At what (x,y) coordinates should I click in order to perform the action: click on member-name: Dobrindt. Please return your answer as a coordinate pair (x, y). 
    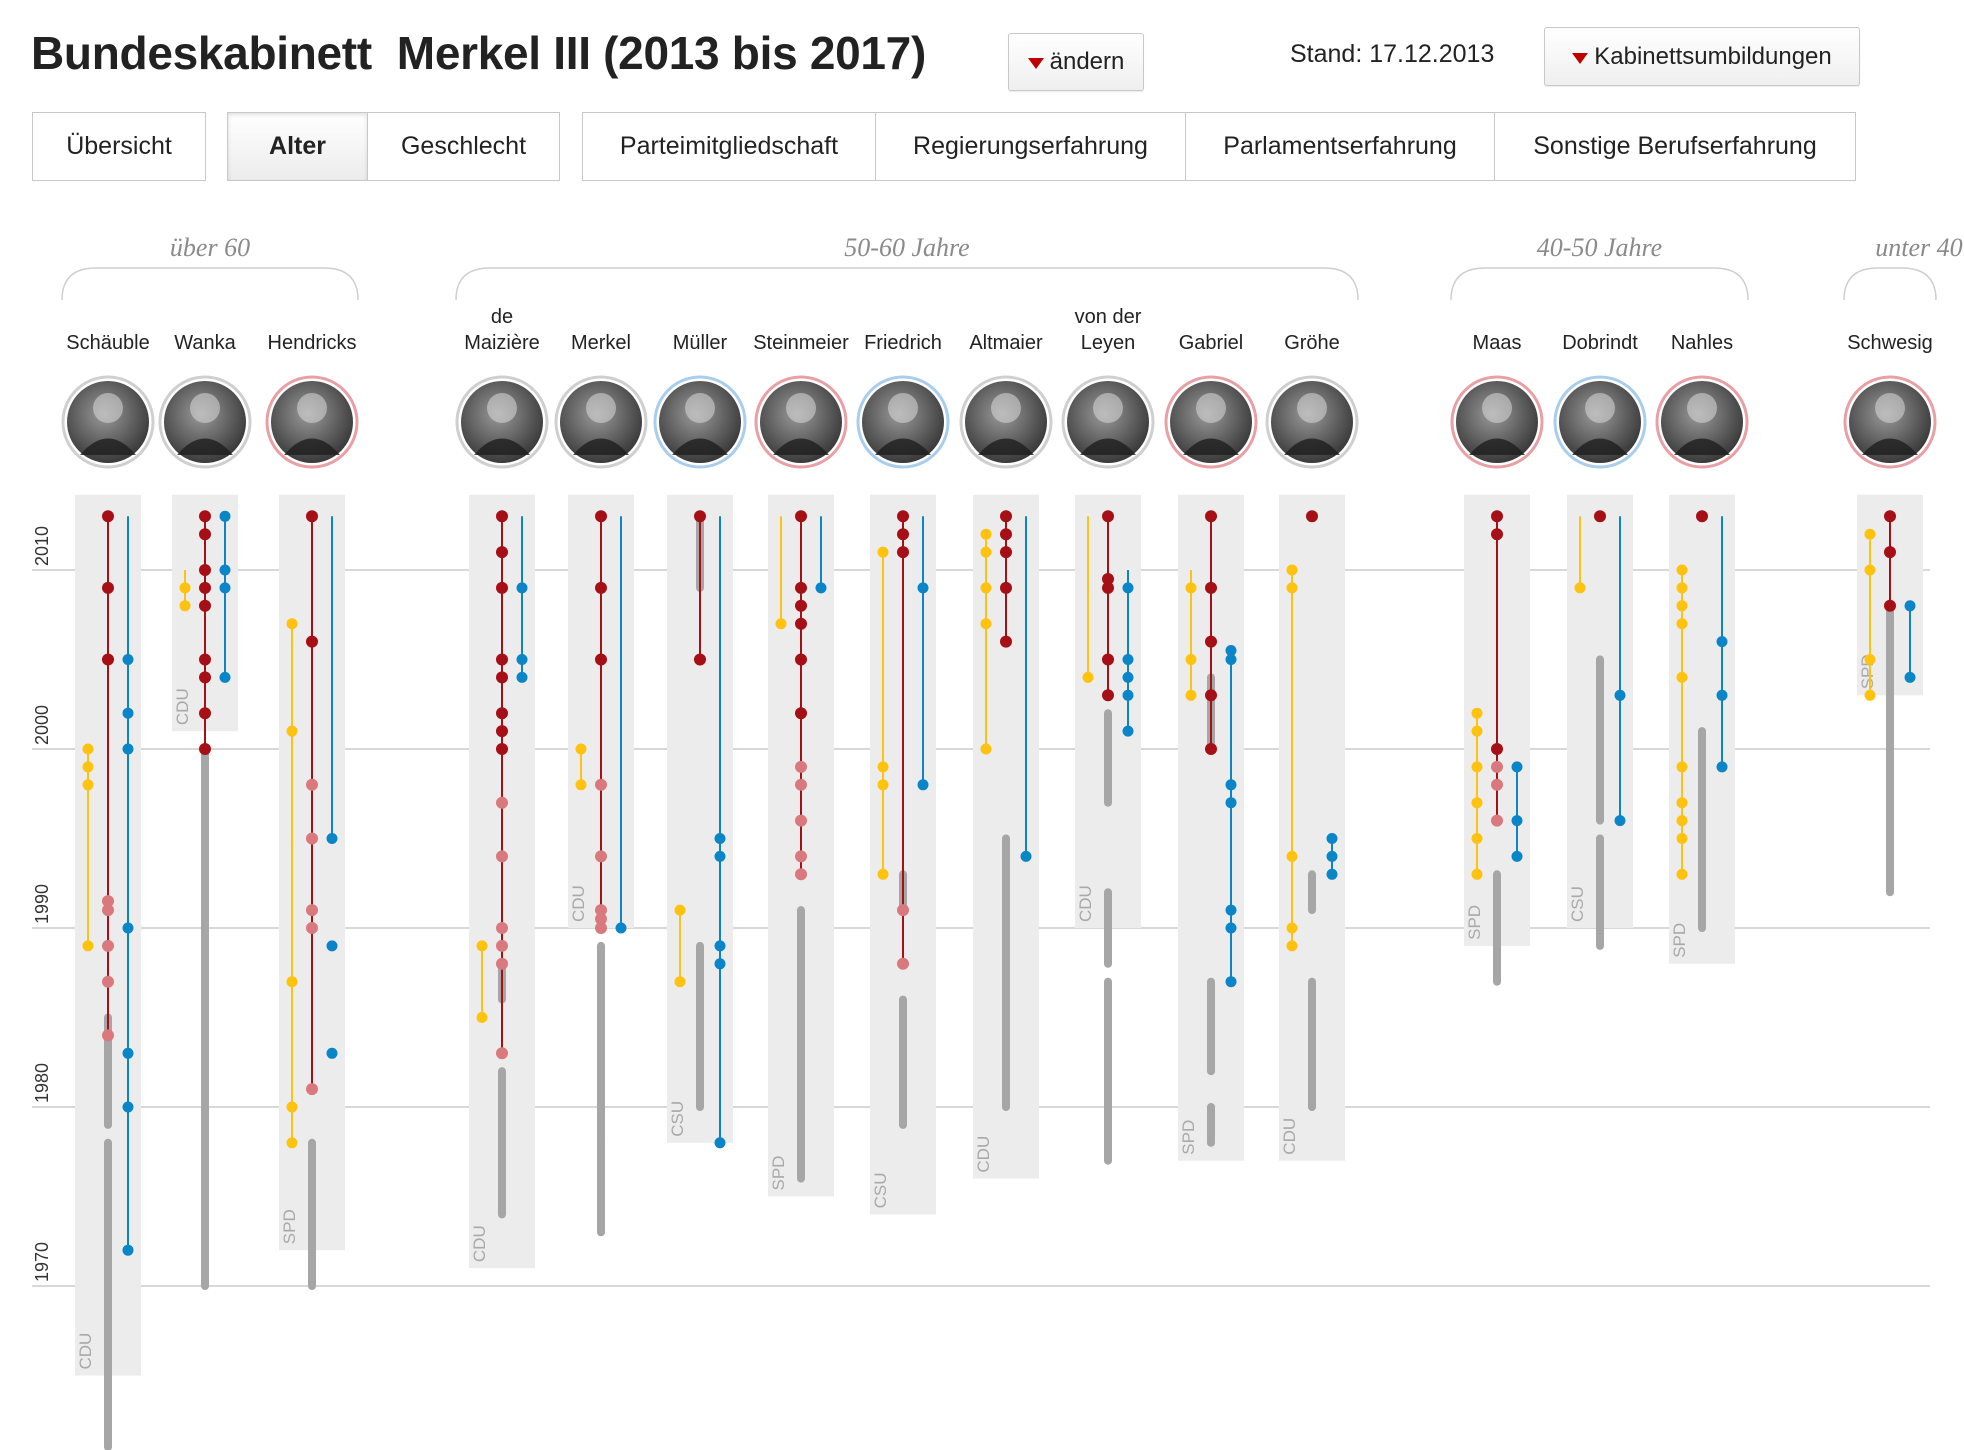
    Looking at the image, I should click on (1600, 343).